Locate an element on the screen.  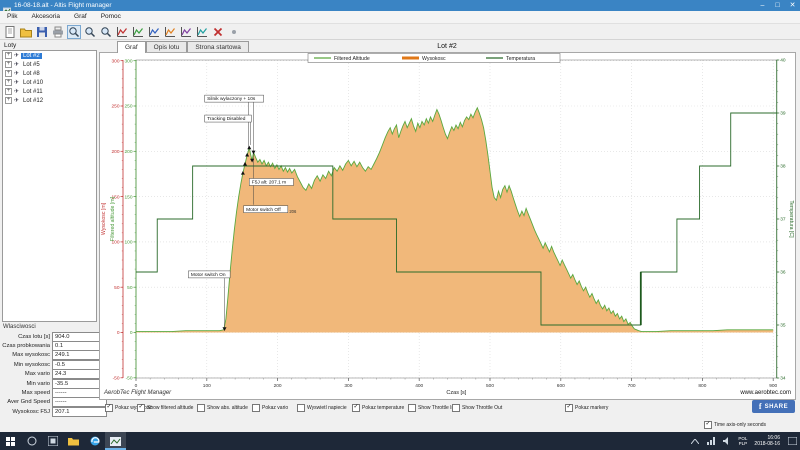
annotation-text: Tracking Disabled is located at coordinates (226, 119).